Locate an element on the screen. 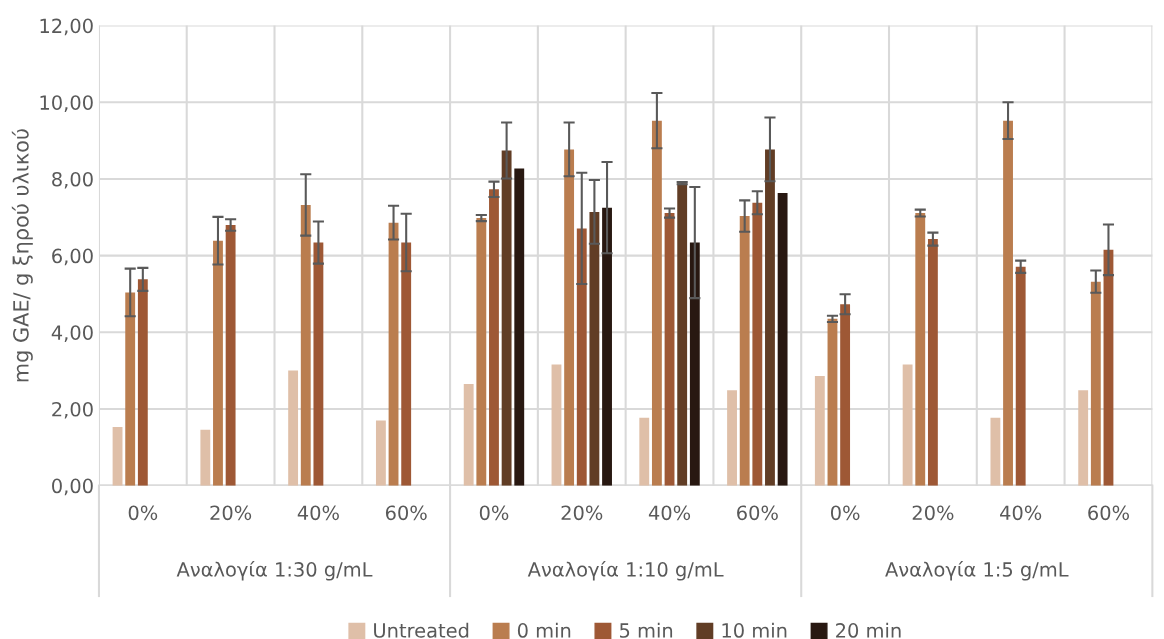 Image resolution: width=1164 pixels, height=639 pixels. text: Αναλογία 1:10 g/mL is located at coordinates (625, 570).